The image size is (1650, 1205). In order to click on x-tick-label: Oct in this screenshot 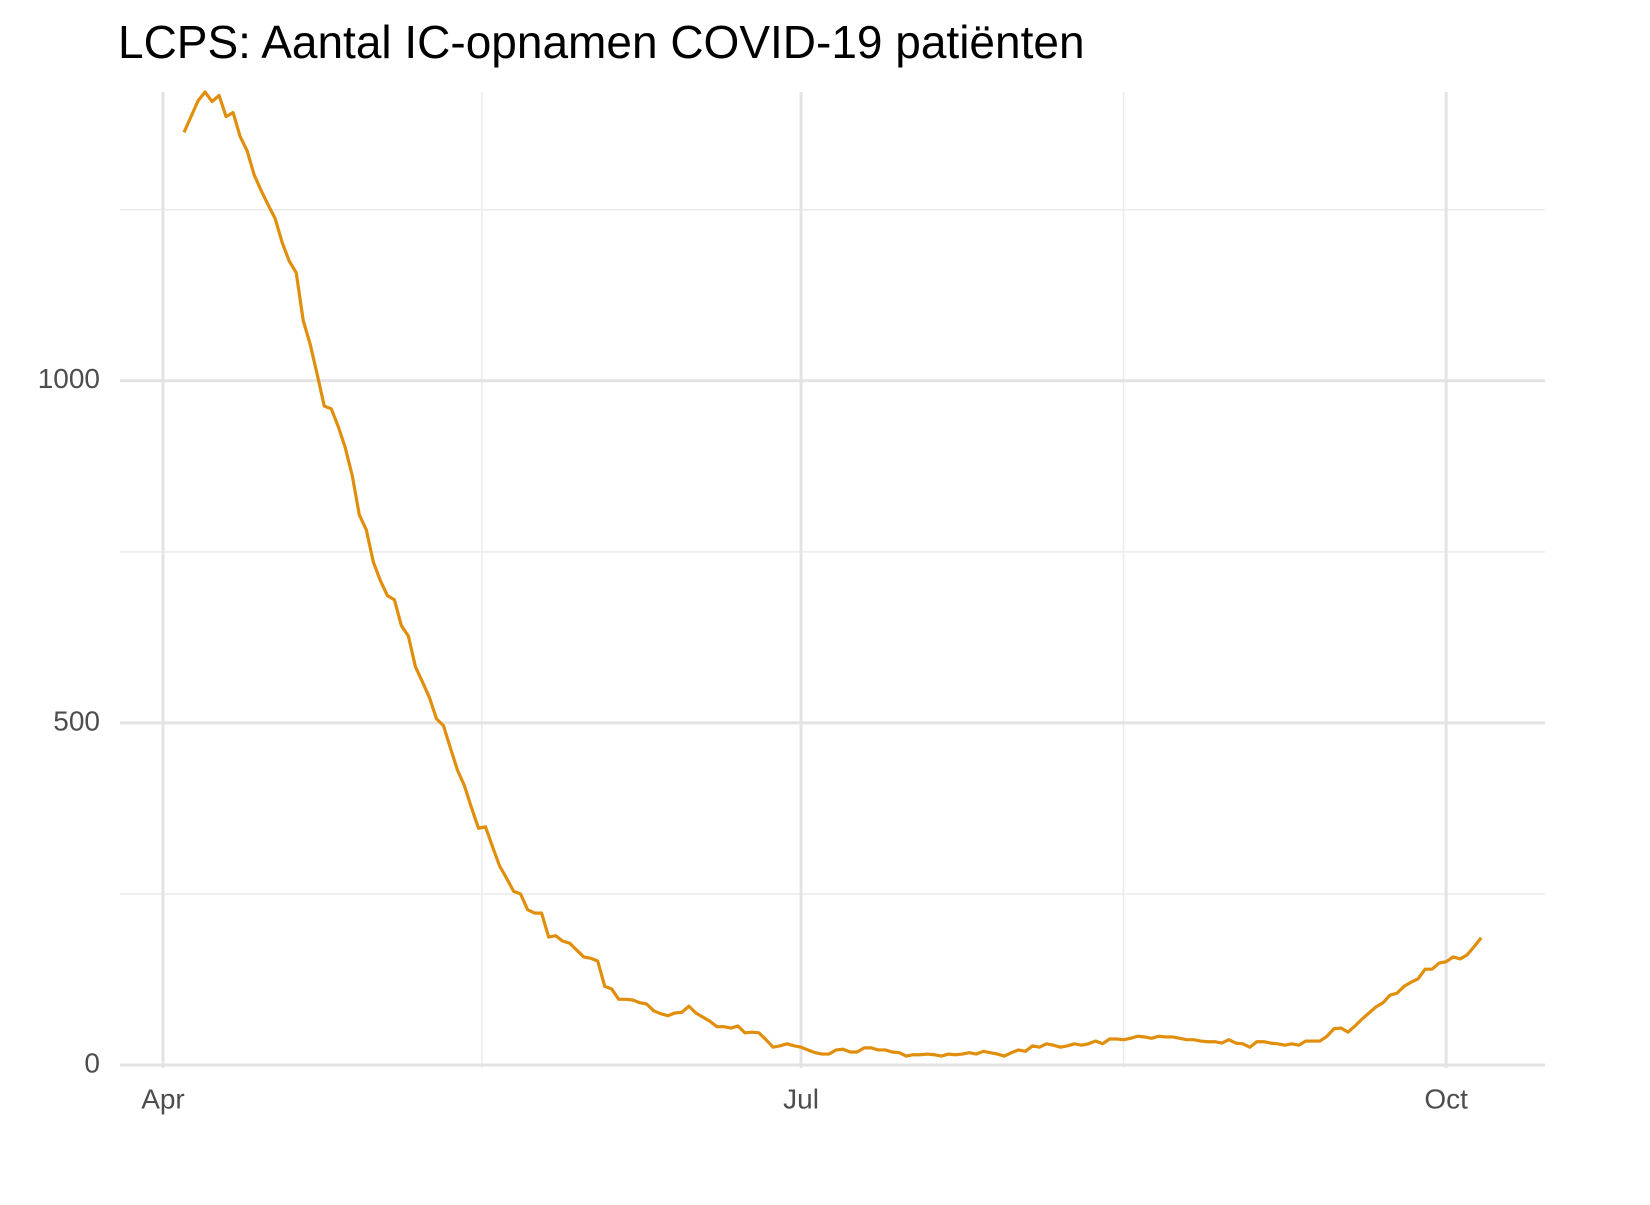, I will do `click(1446, 1098)`.